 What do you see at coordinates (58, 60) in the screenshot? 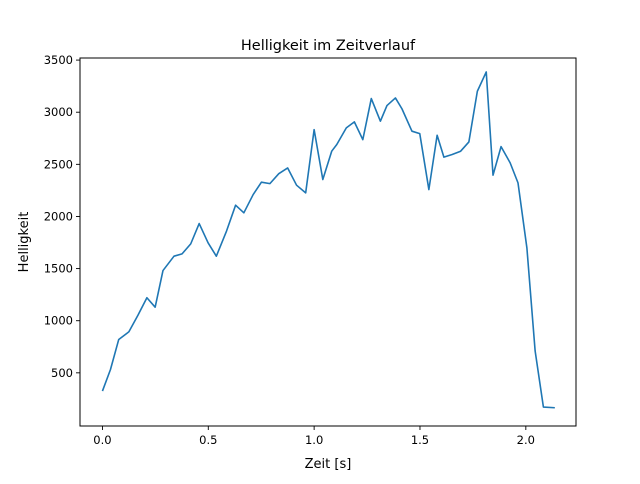
I see `y-tick-label: 3500` at bounding box center [58, 60].